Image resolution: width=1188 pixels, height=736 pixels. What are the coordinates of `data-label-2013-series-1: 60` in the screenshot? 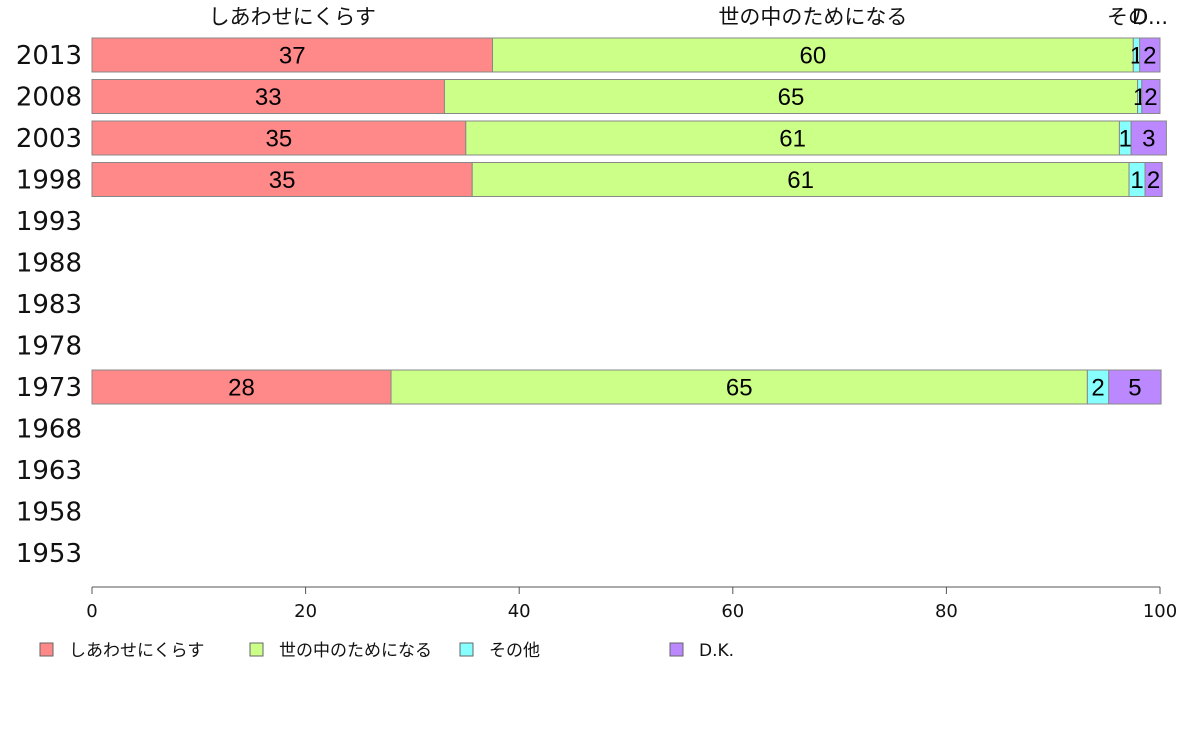 It's located at (813, 56).